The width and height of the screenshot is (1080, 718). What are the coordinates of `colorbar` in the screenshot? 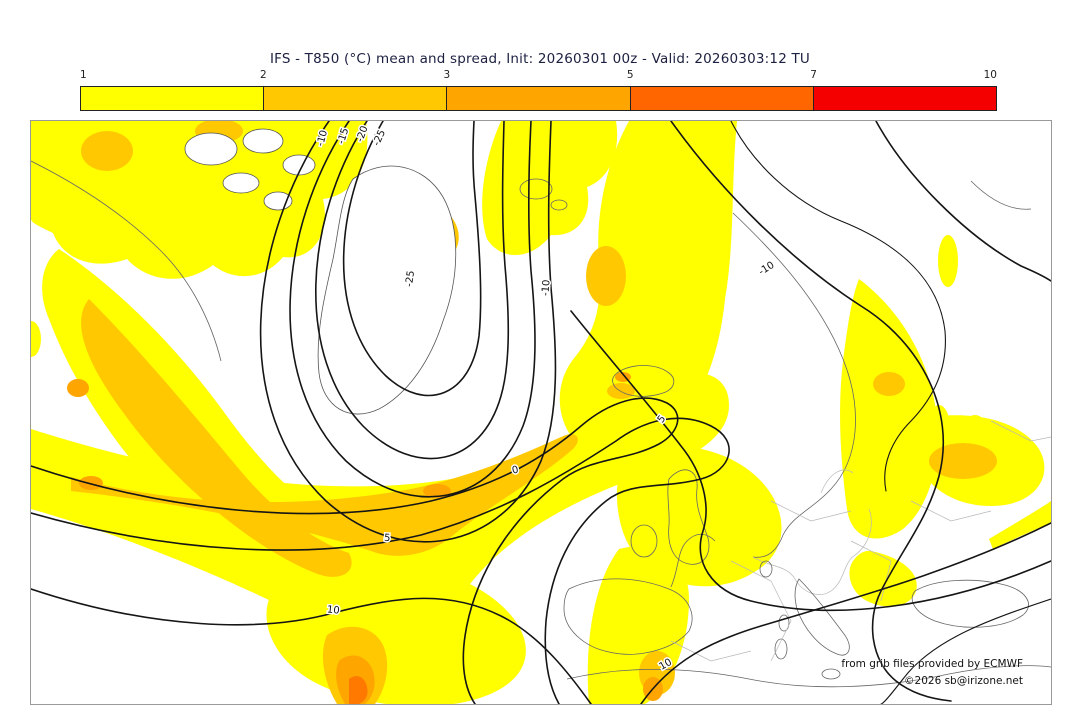 It's located at (538, 98).